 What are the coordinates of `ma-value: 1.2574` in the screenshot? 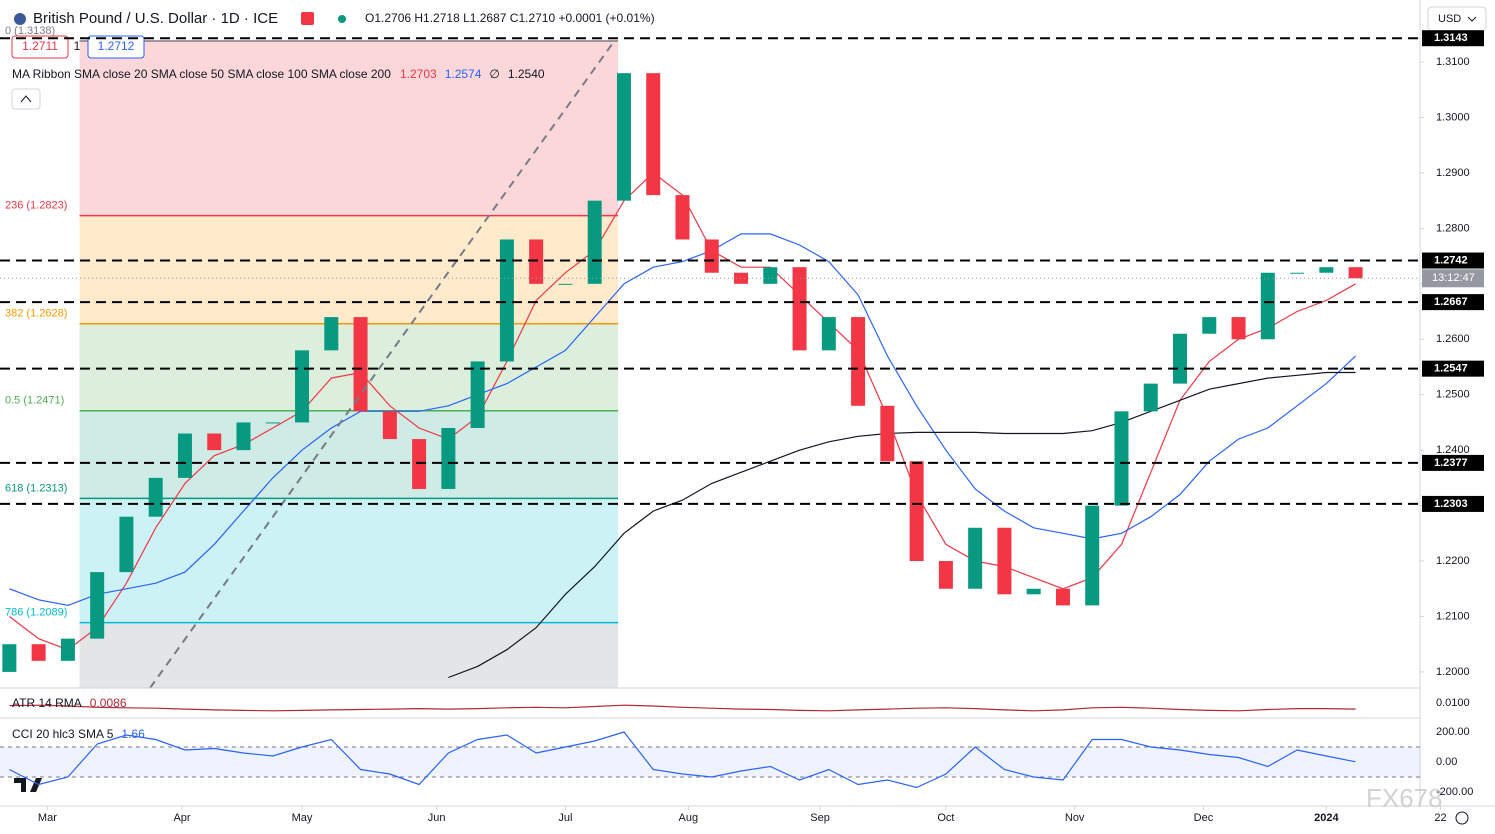 It's located at (463, 74).